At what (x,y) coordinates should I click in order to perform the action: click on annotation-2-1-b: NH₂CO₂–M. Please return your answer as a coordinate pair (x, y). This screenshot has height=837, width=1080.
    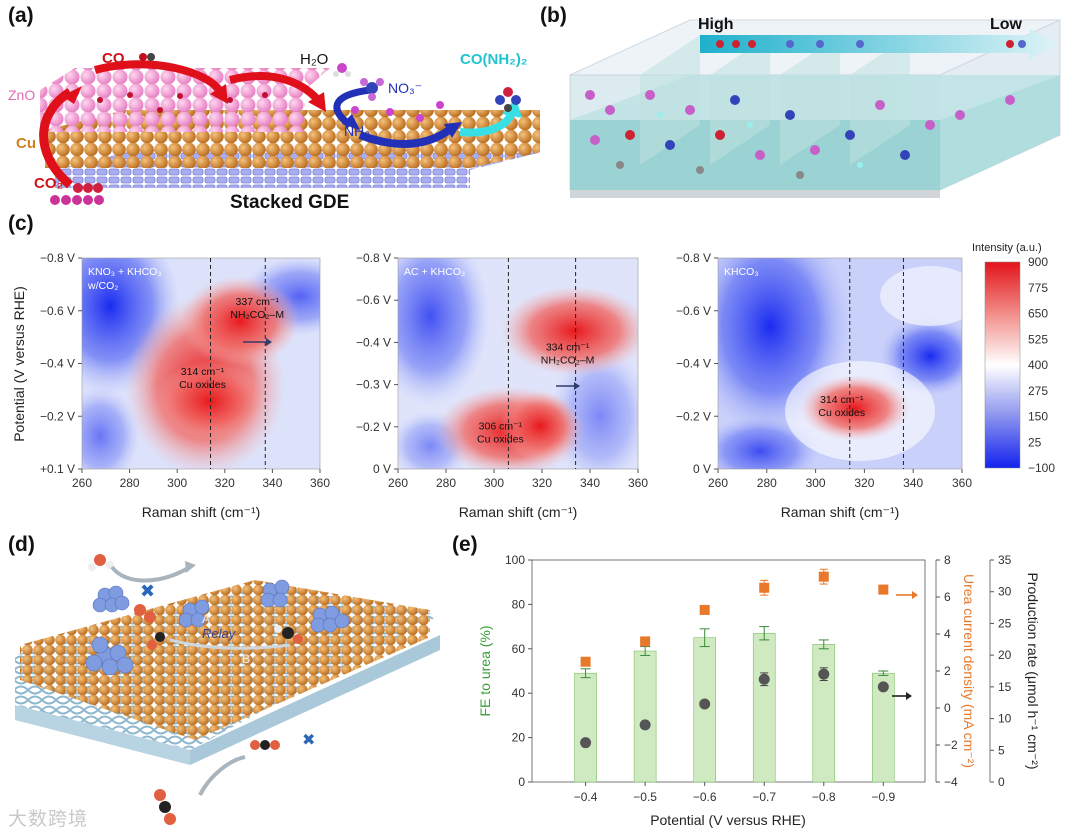
    Looking at the image, I should click on (568, 360).